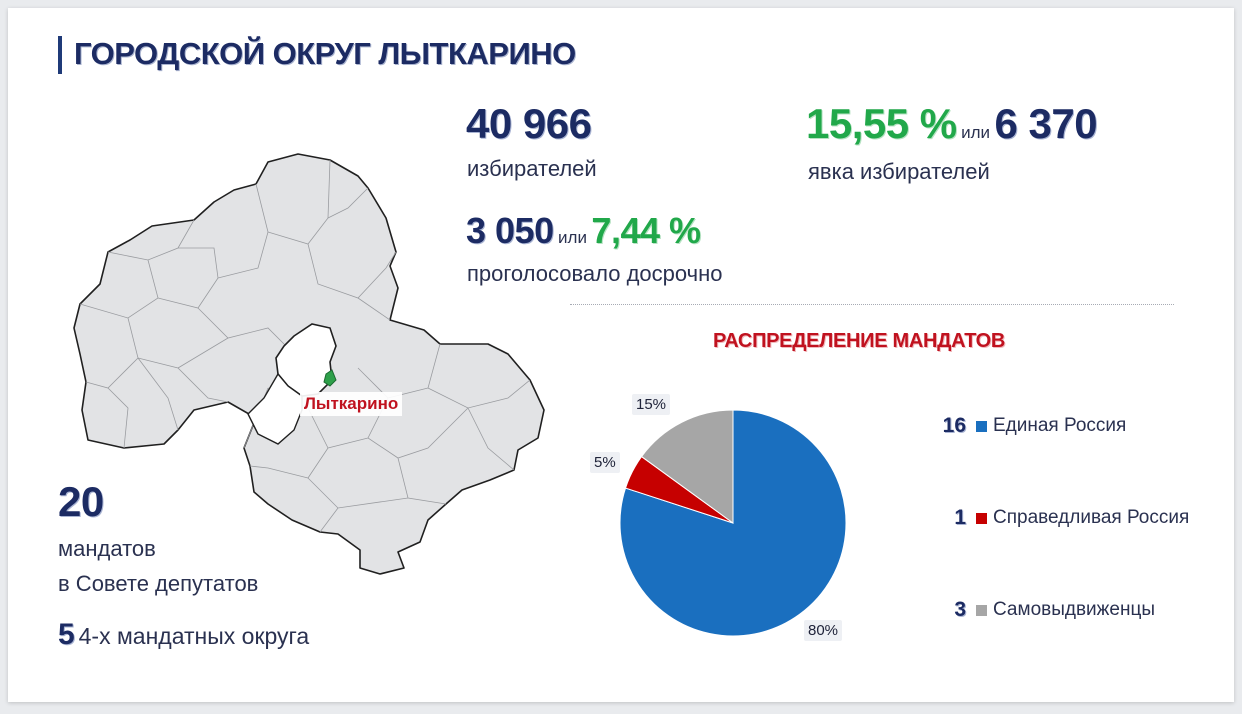 This screenshot has height=714, width=1242. What do you see at coordinates (975, 132) in the screenshot?
I see `turnout-or: или` at bounding box center [975, 132].